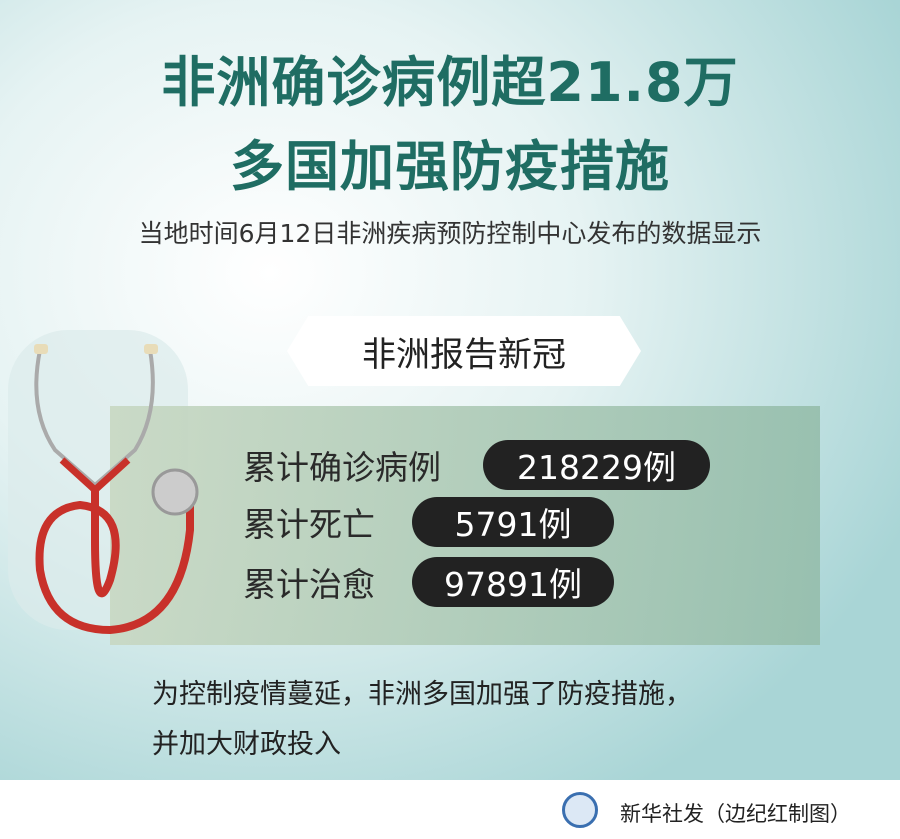  I want to click on banner-text: 非洲报告新冠, so click(464, 354).